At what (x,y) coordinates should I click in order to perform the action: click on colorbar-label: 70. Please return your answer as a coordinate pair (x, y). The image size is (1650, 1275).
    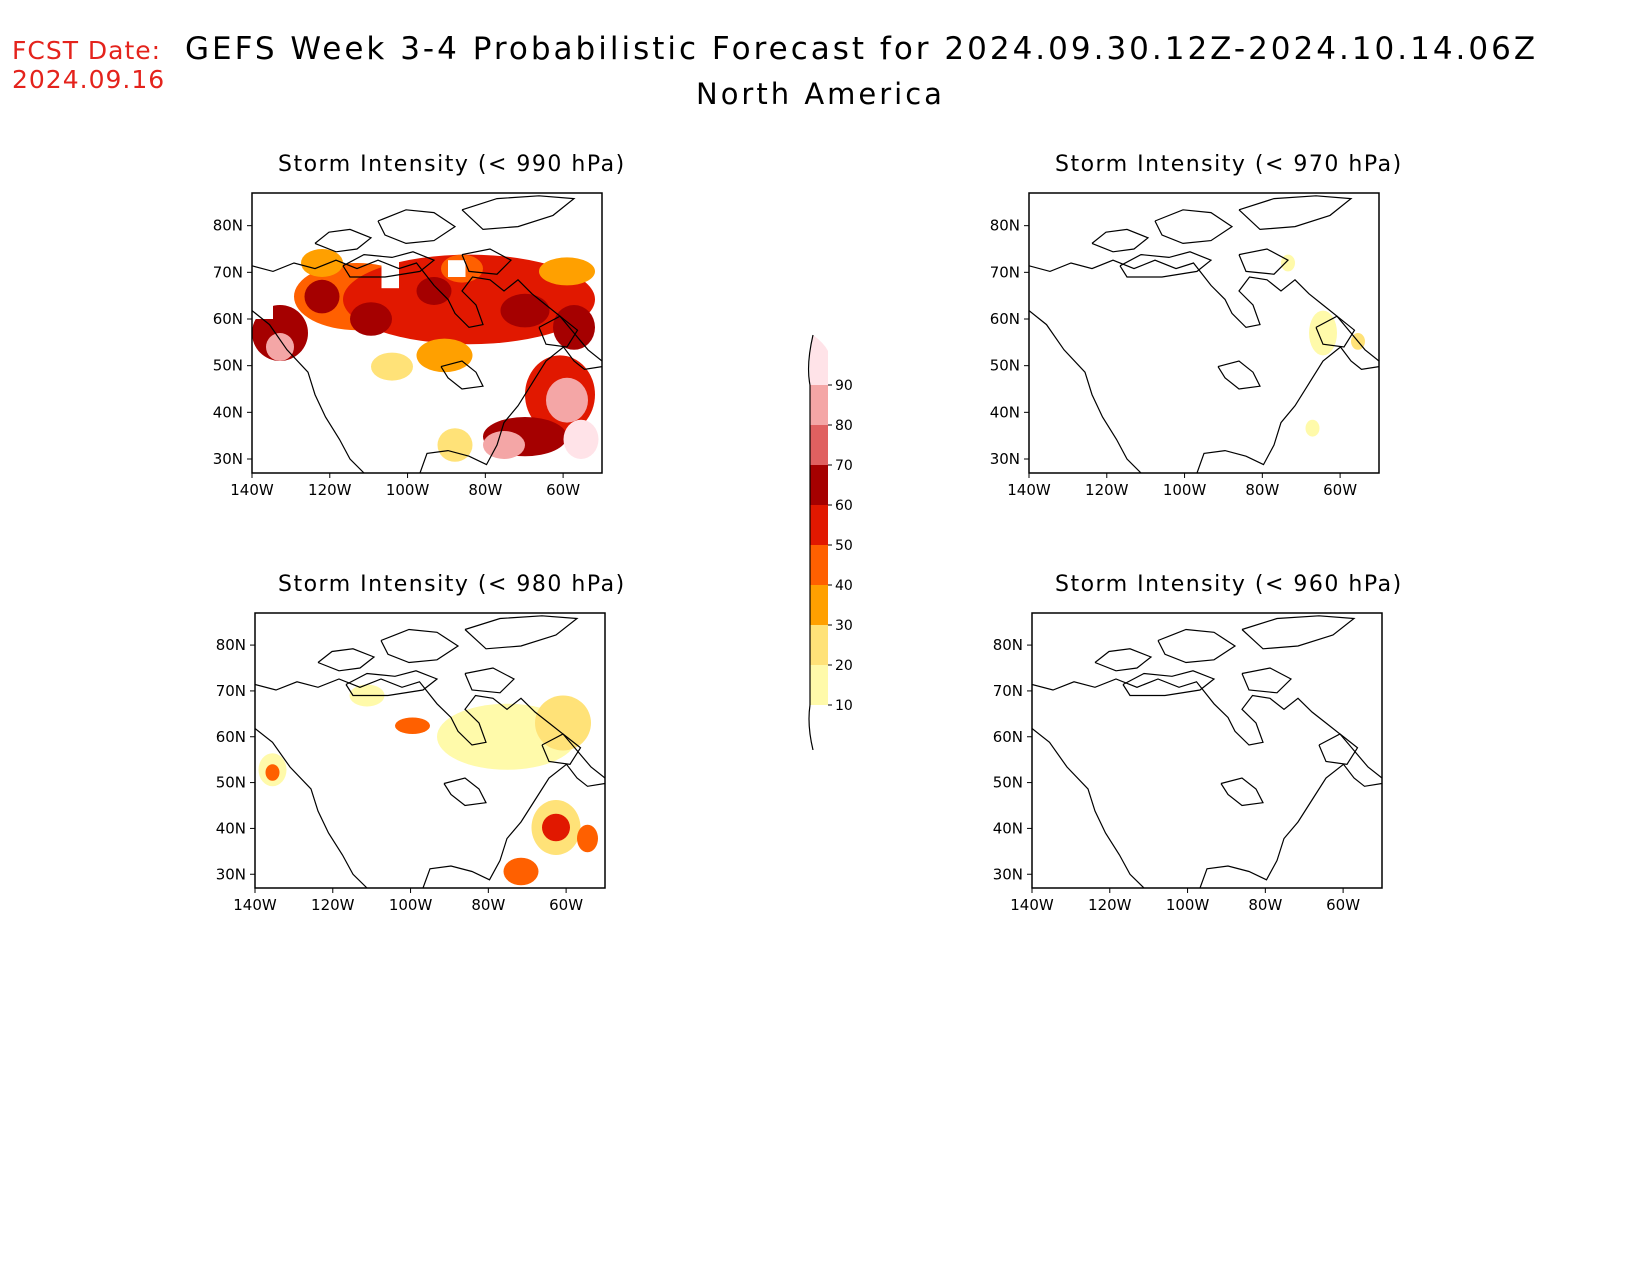
    Looking at the image, I should click on (844, 466).